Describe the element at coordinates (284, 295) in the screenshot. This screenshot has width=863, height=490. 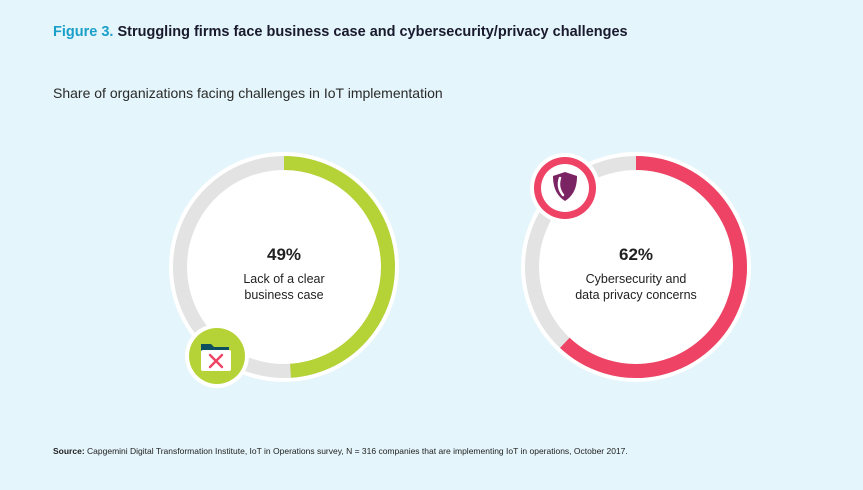
I see `donut-1-label-line-2: business case` at that location.